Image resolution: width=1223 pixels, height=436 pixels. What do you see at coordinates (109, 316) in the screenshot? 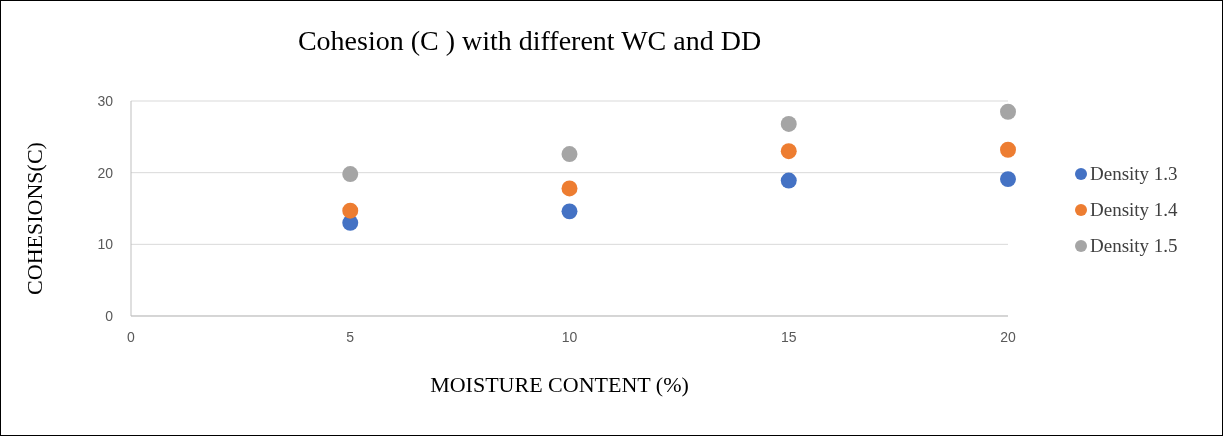
I see `y-tick-label: 0` at bounding box center [109, 316].